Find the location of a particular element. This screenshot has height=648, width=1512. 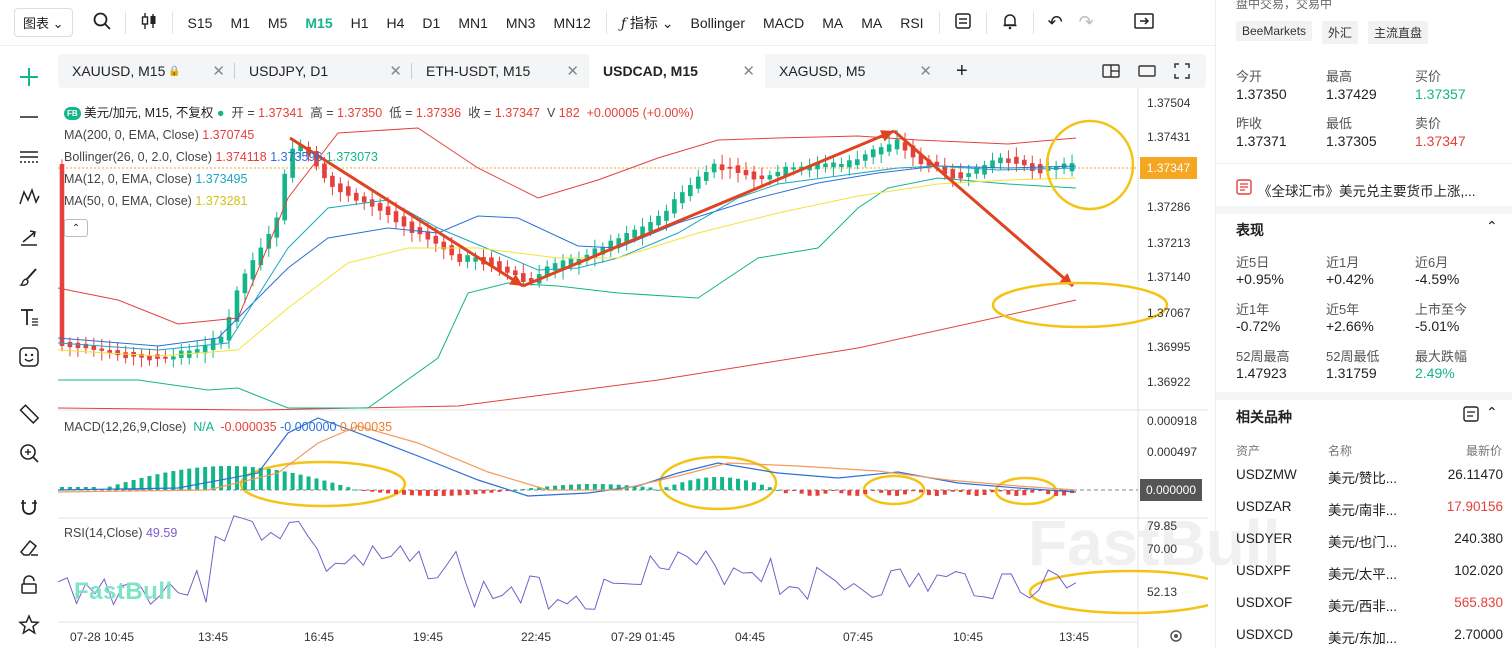

annotation-ellipse is located at coordinates (323, 484).